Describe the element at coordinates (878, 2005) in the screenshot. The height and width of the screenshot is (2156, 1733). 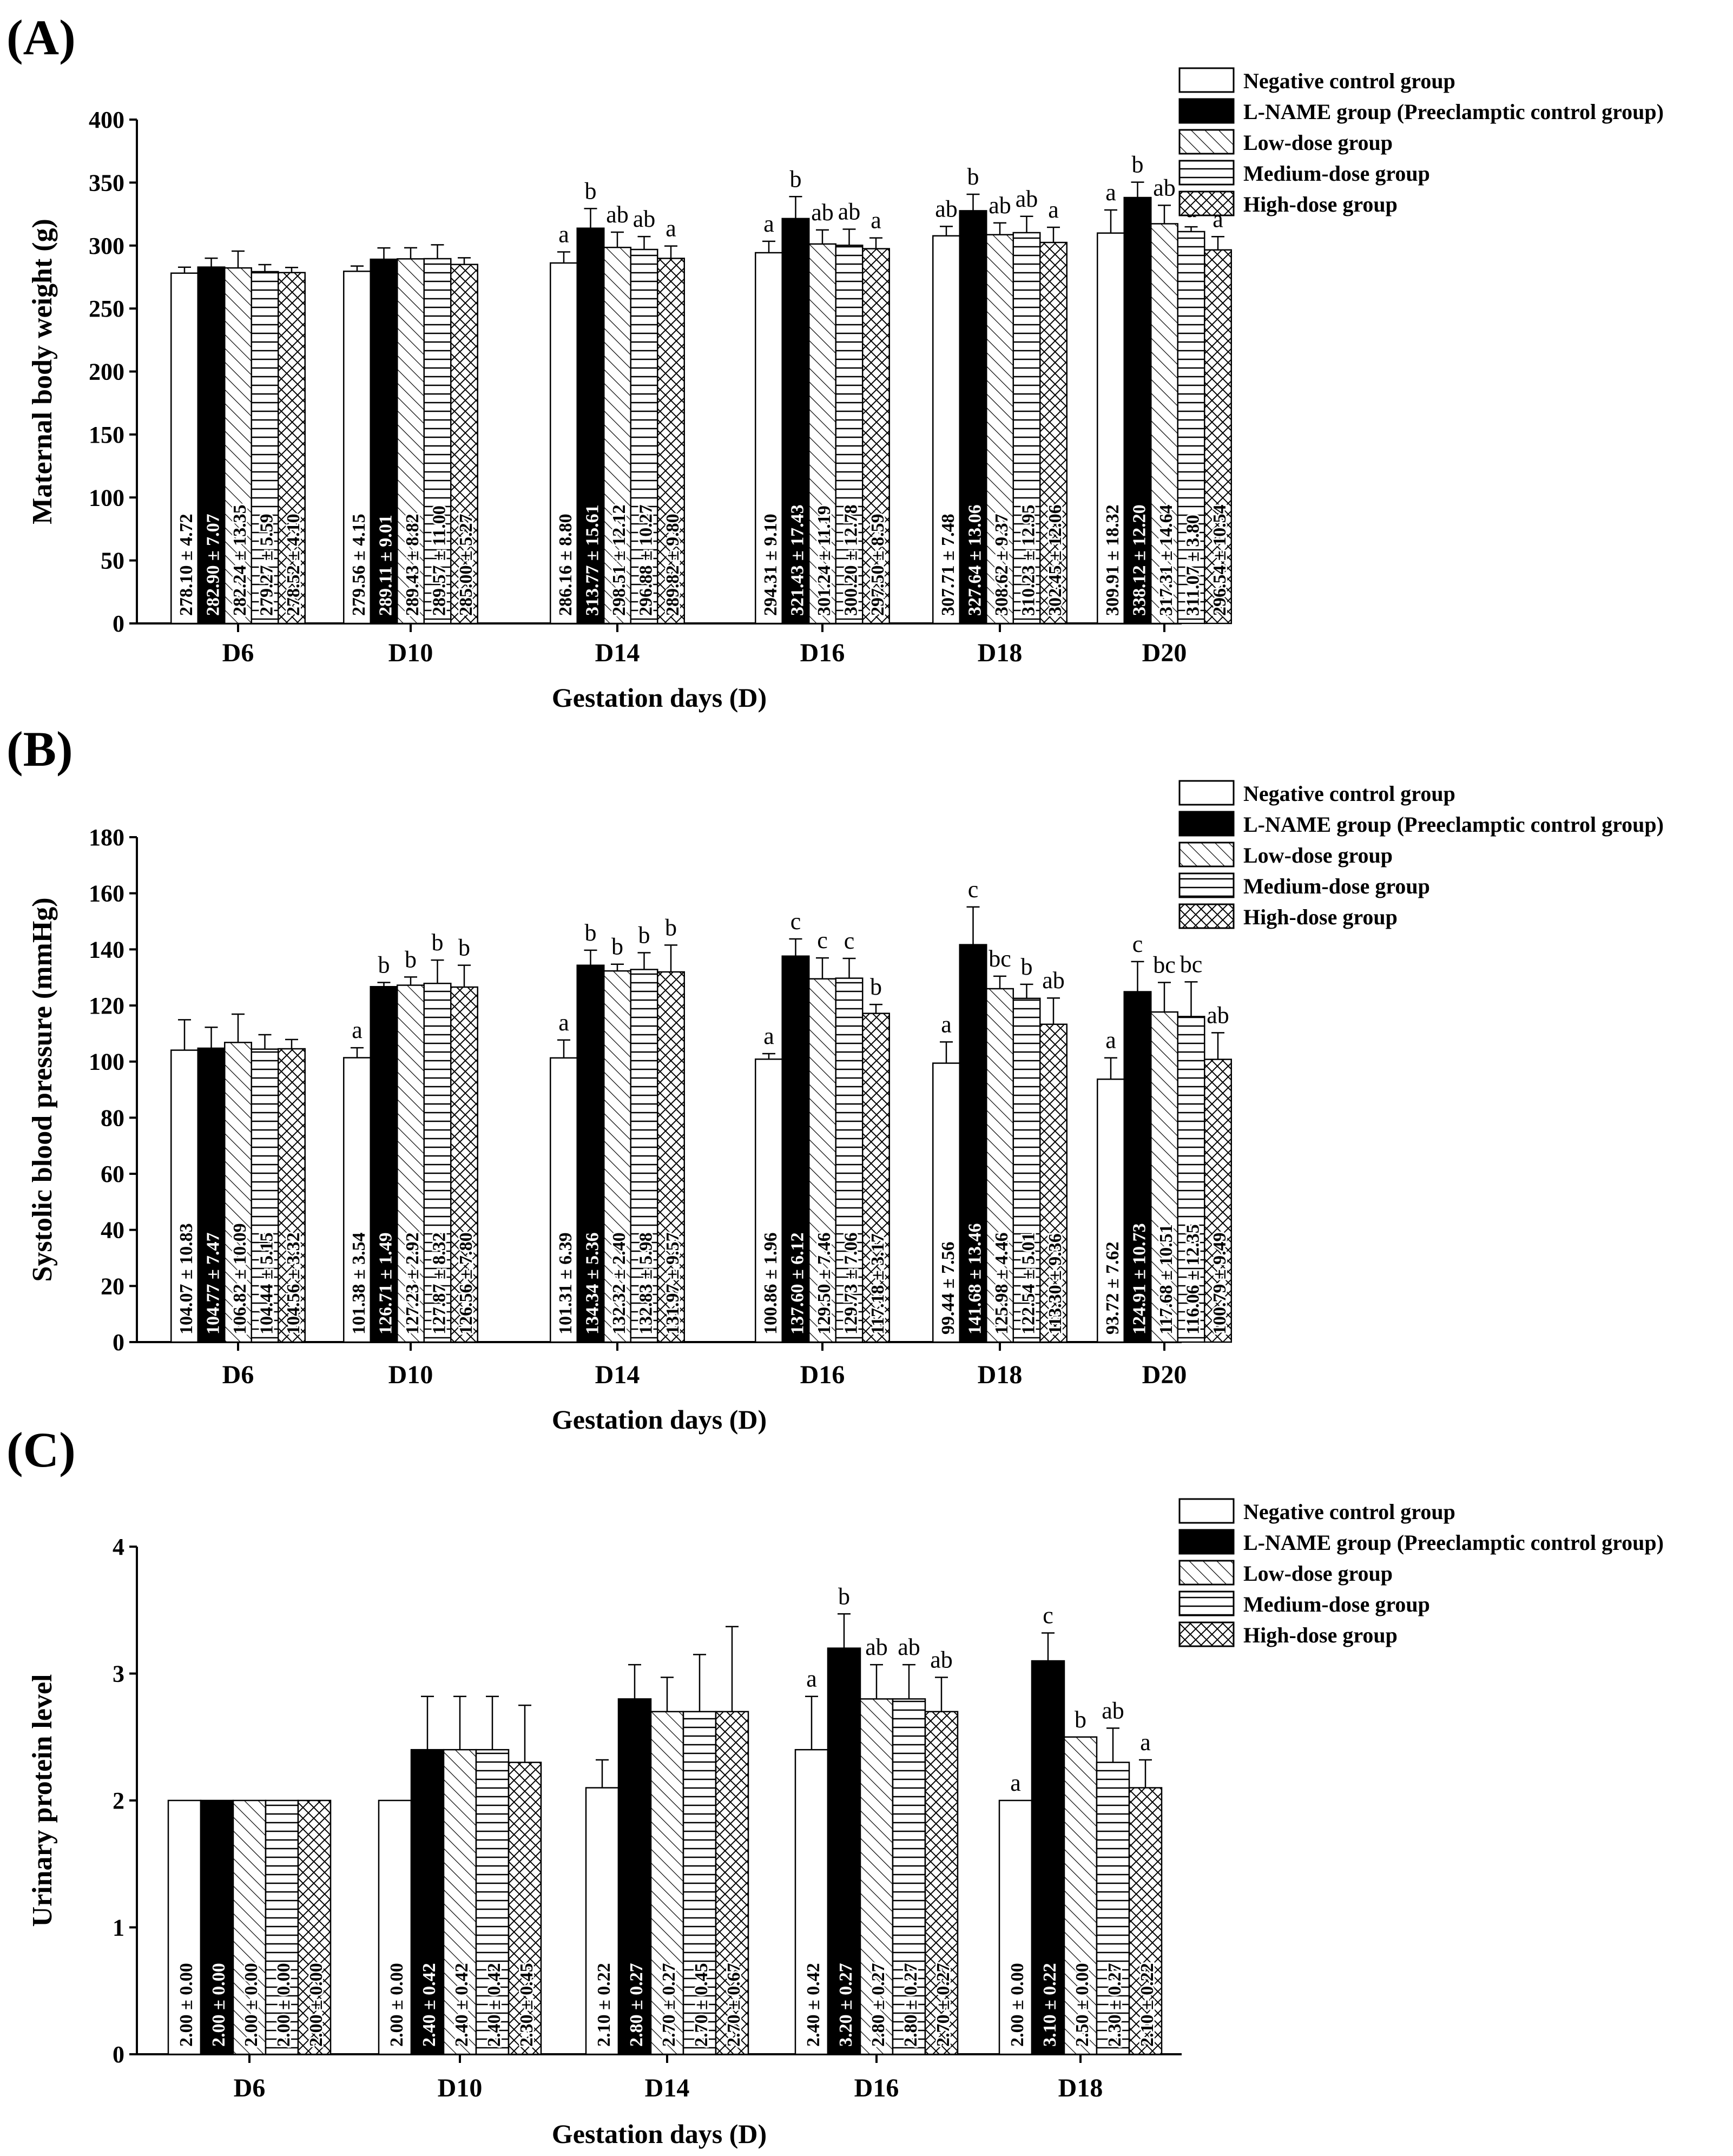
I see `data-label: 2.80 ± 0.27` at that location.